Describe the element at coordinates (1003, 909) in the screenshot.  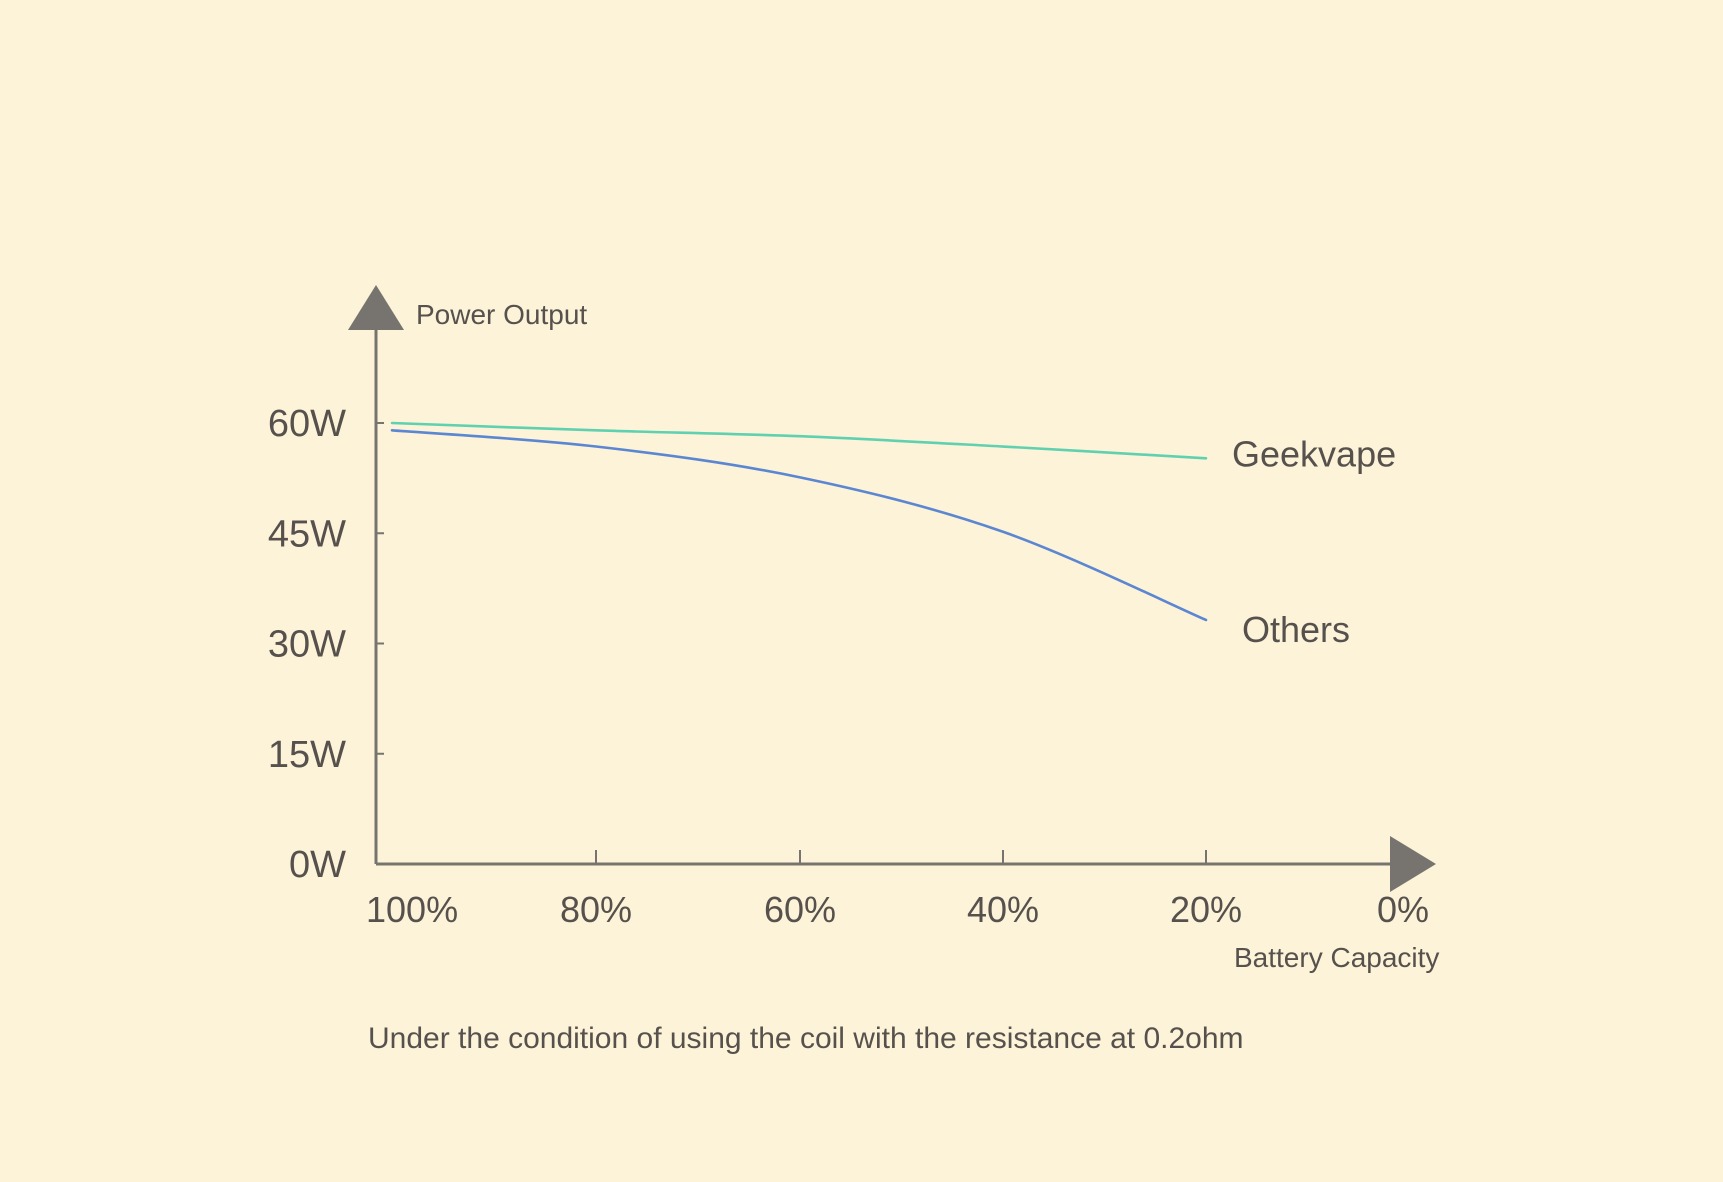
I see `x-tick-label: 40%` at that location.